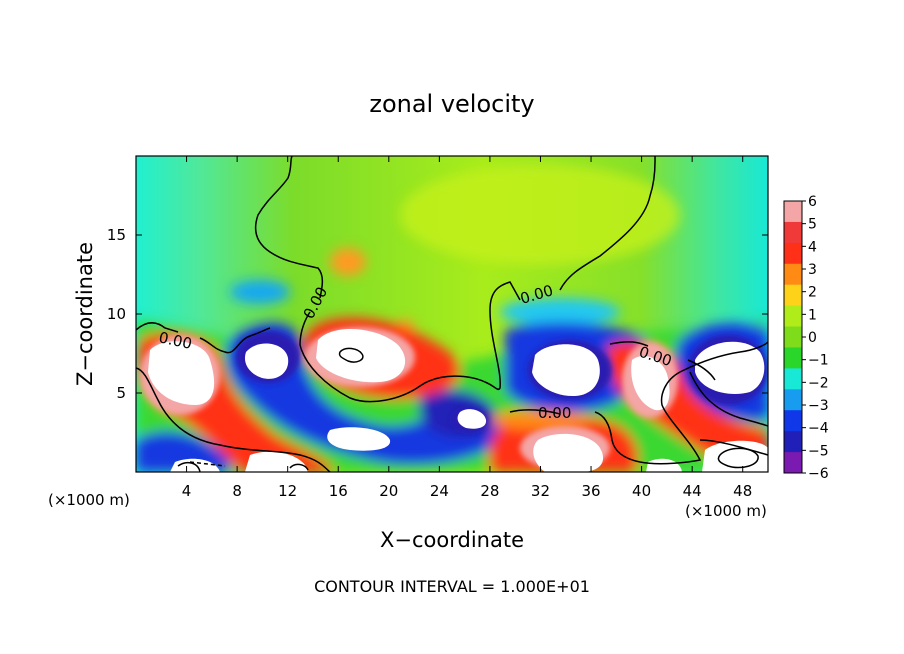  I want to click on colorbar-tick-label: −3, so click(818, 406).